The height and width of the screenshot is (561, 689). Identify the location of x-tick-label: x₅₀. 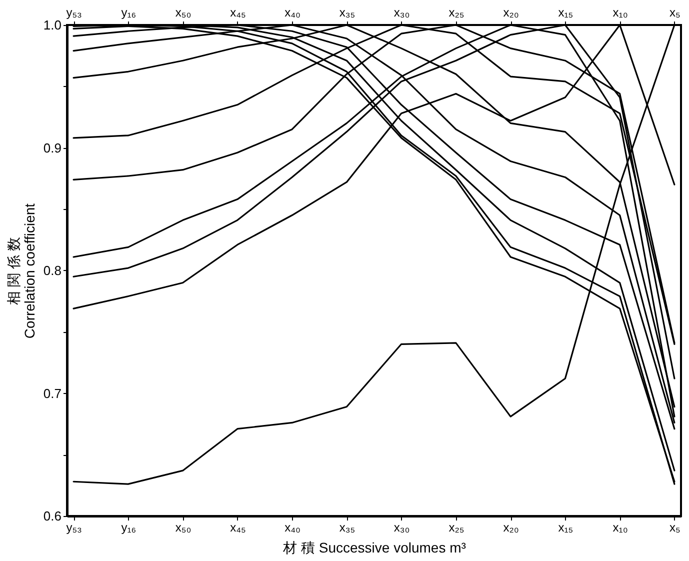
(183, 527).